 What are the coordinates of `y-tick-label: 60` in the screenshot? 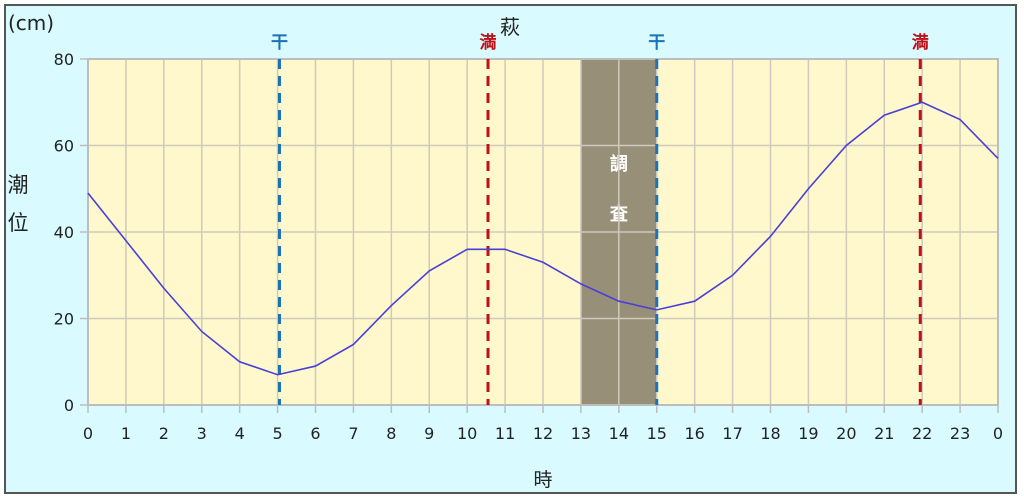 It's located at (64, 146).